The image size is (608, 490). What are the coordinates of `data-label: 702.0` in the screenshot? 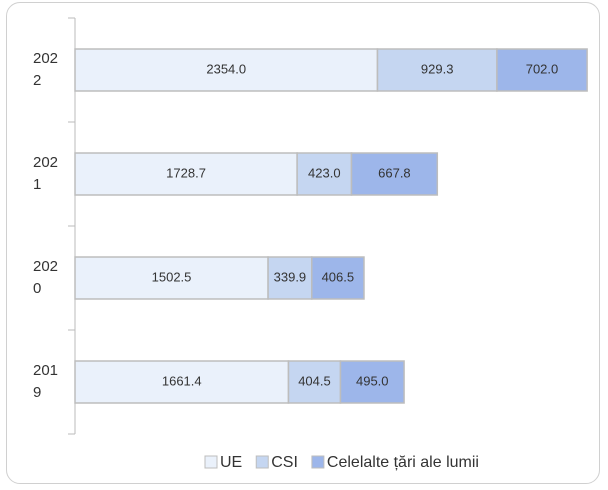 It's located at (542, 68).